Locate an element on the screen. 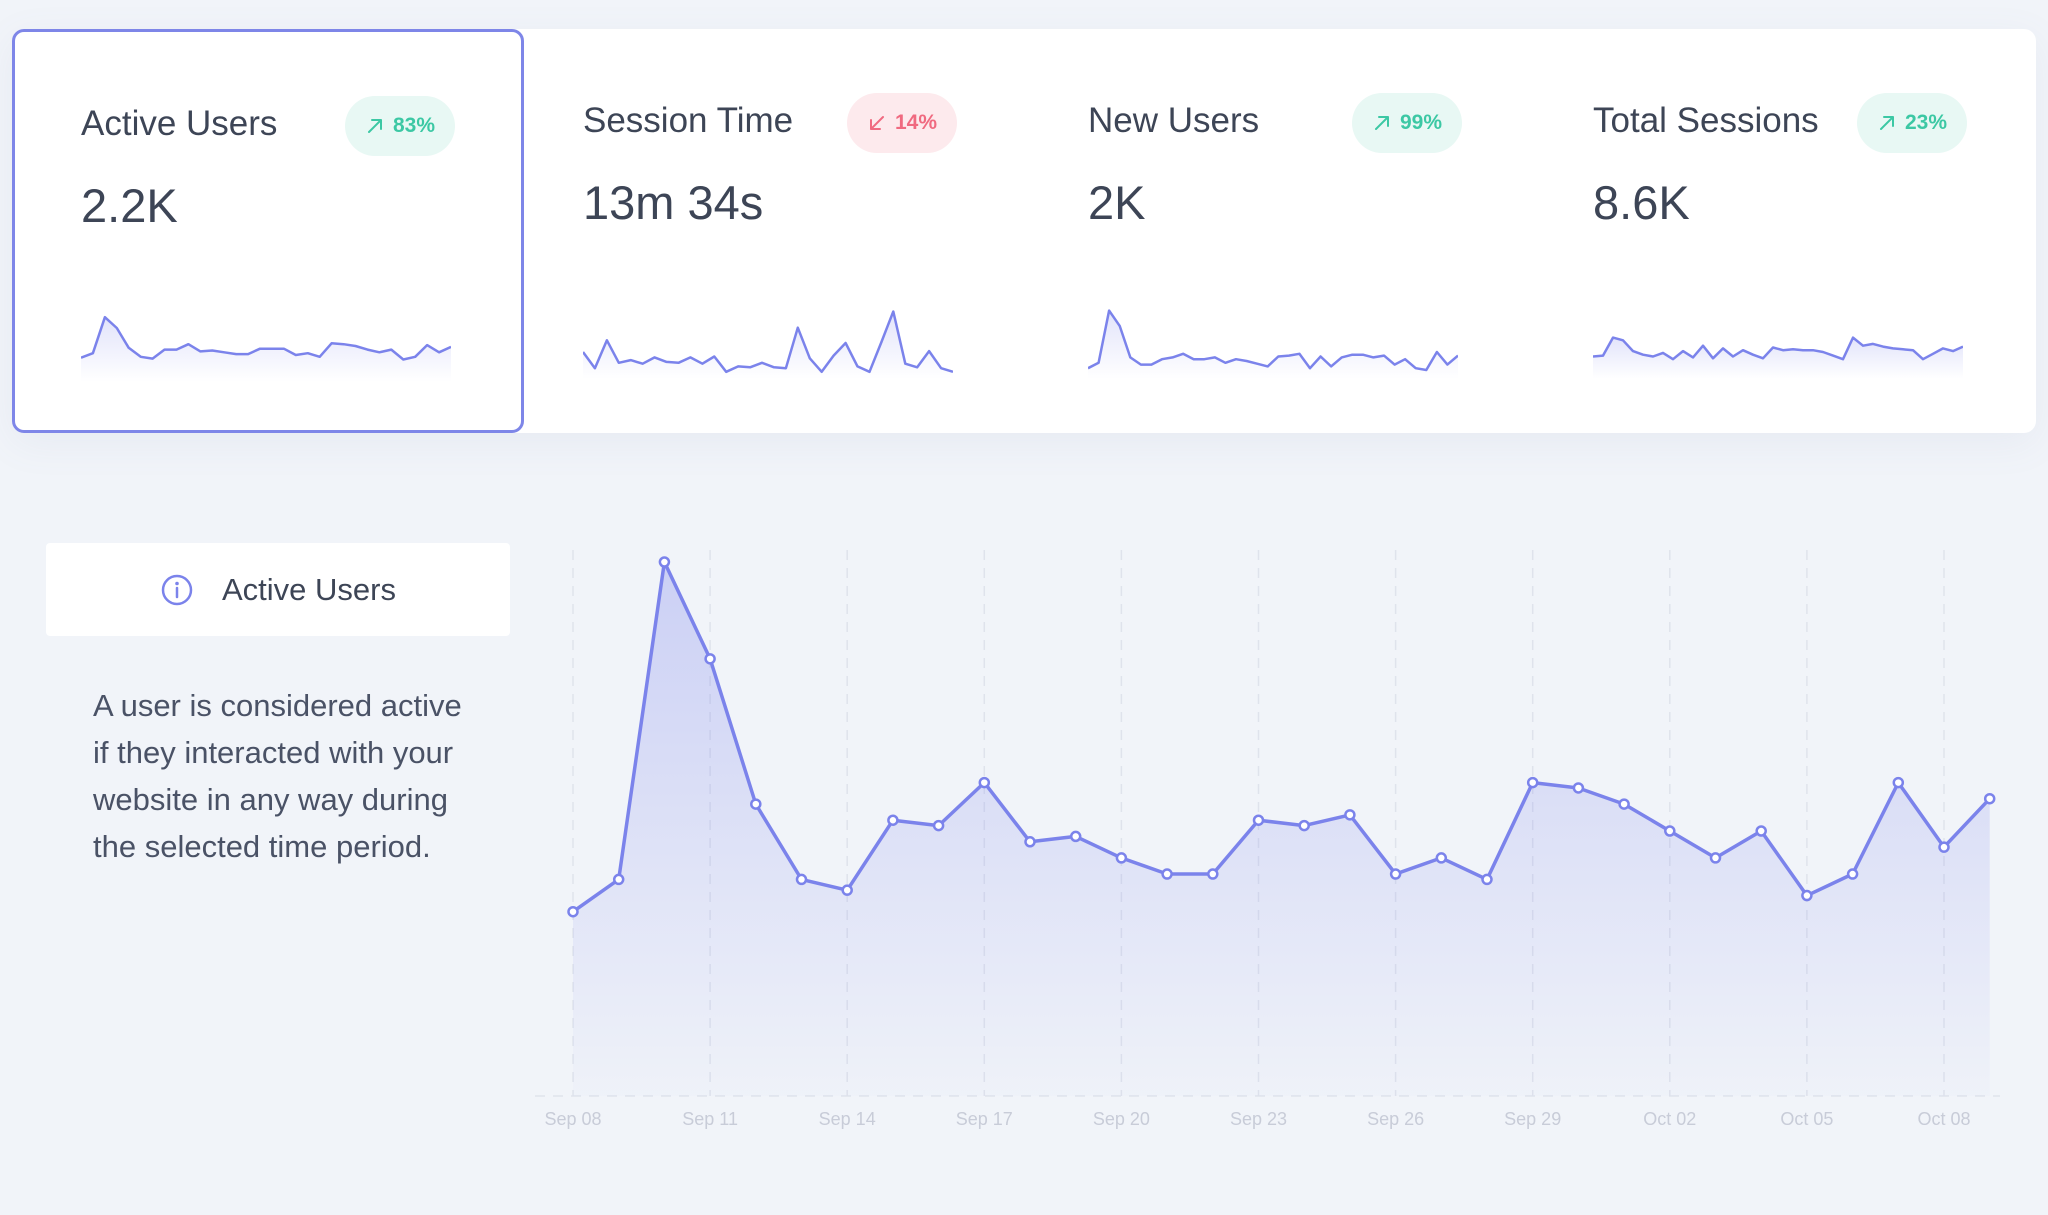 This screenshot has width=2048, height=1215. kpi-change-value: 14% is located at coordinates (916, 122).